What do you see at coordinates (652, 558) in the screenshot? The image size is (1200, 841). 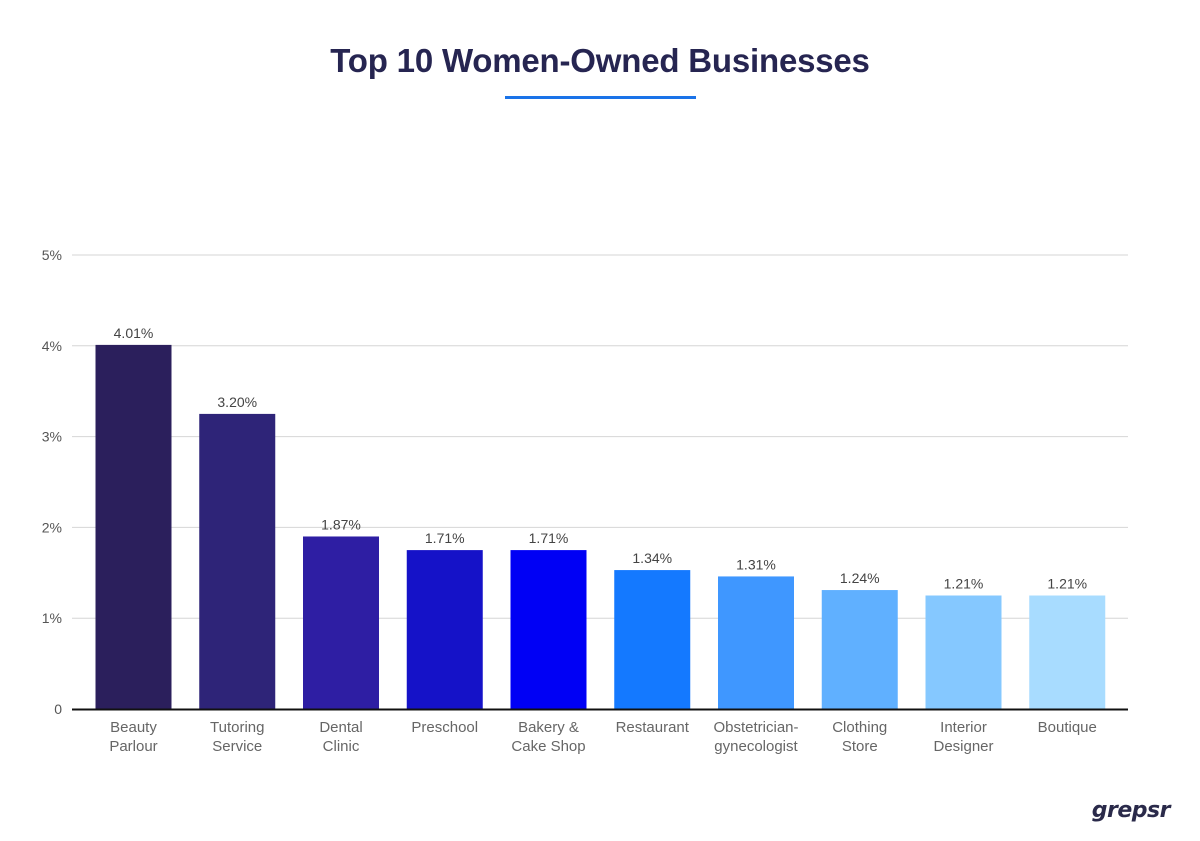 I see `data-label: 1.34%` at bounding box center [652, 558].